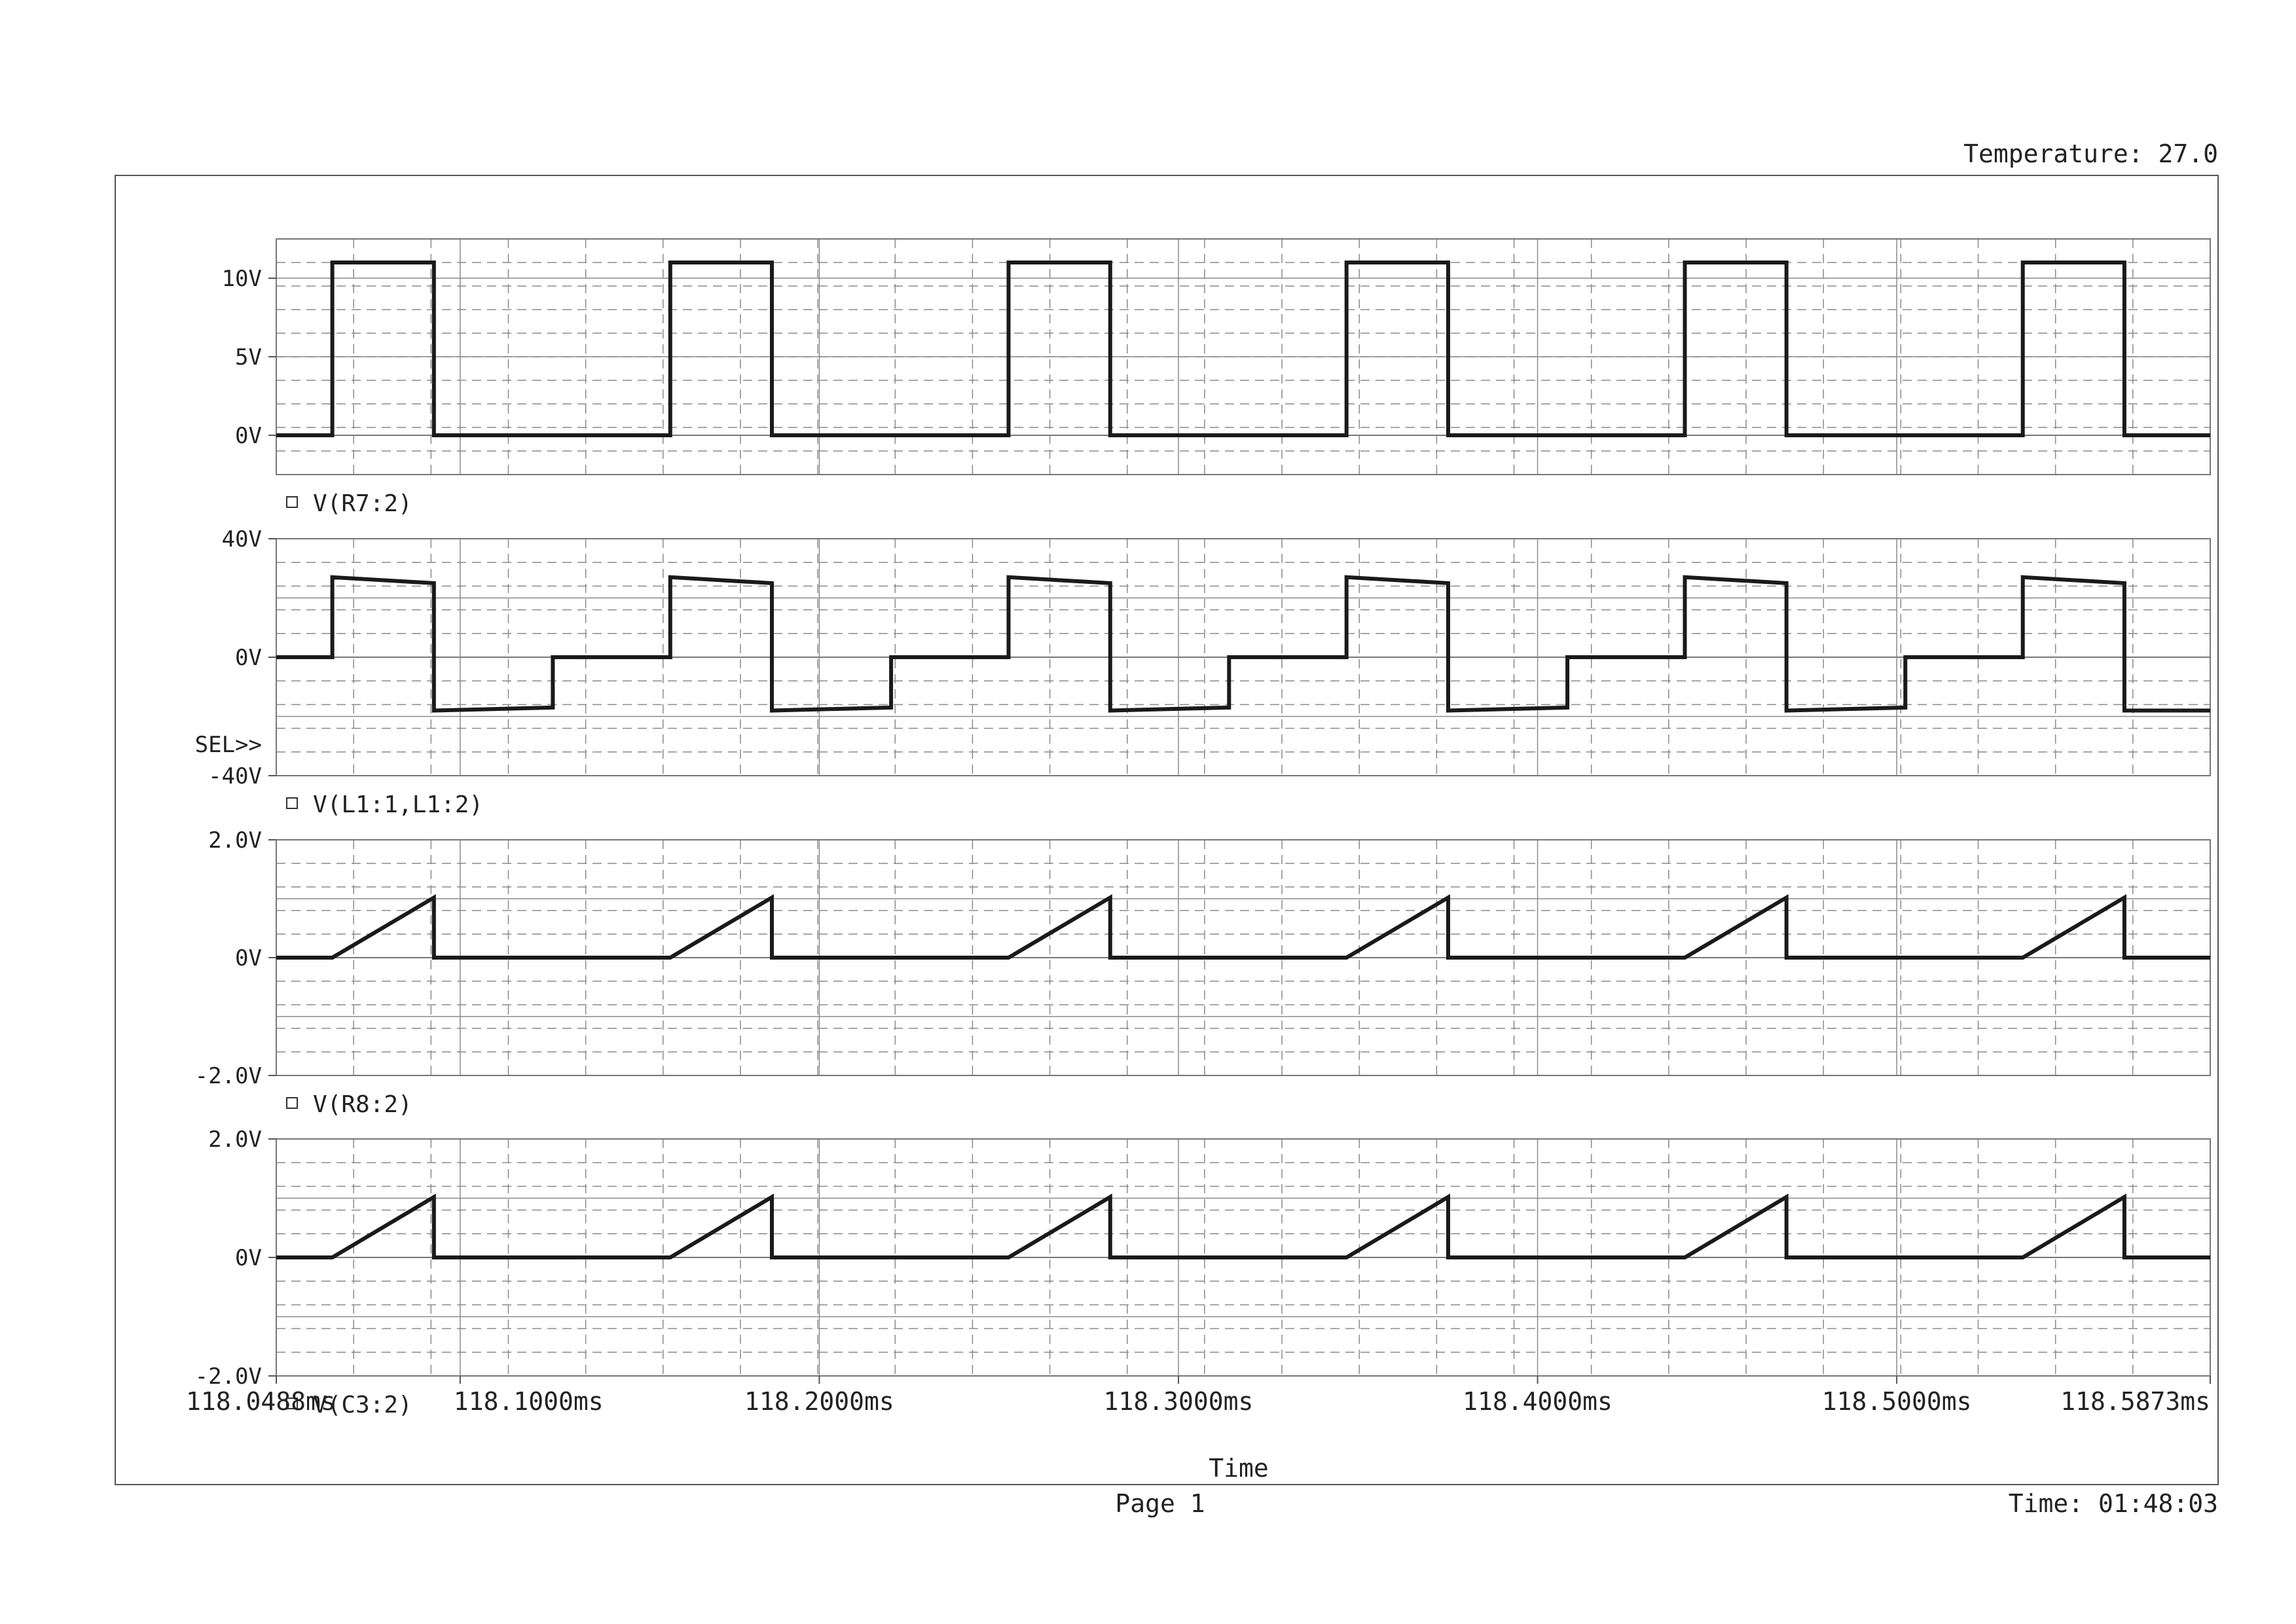  What do you see at coordinates (1179, 1401) in the screenshot?
I see `x-tick-label: 118.3000ms` at bounding box center [1179, 1401].